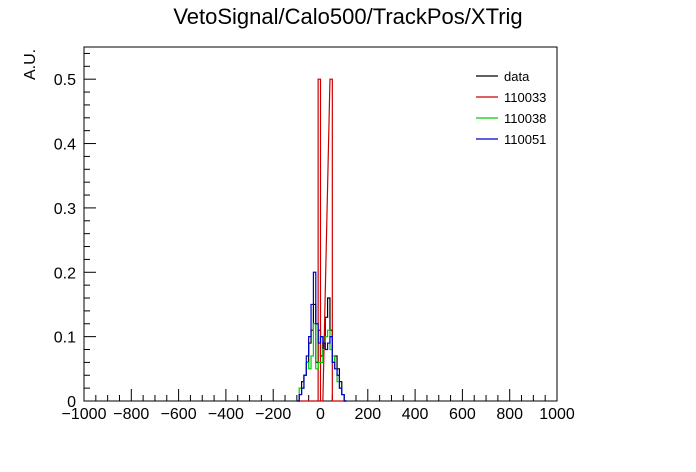 The height and width of the screenshot is (472, 696). I want to click on x-tick-label: 400, so click(415, 414).